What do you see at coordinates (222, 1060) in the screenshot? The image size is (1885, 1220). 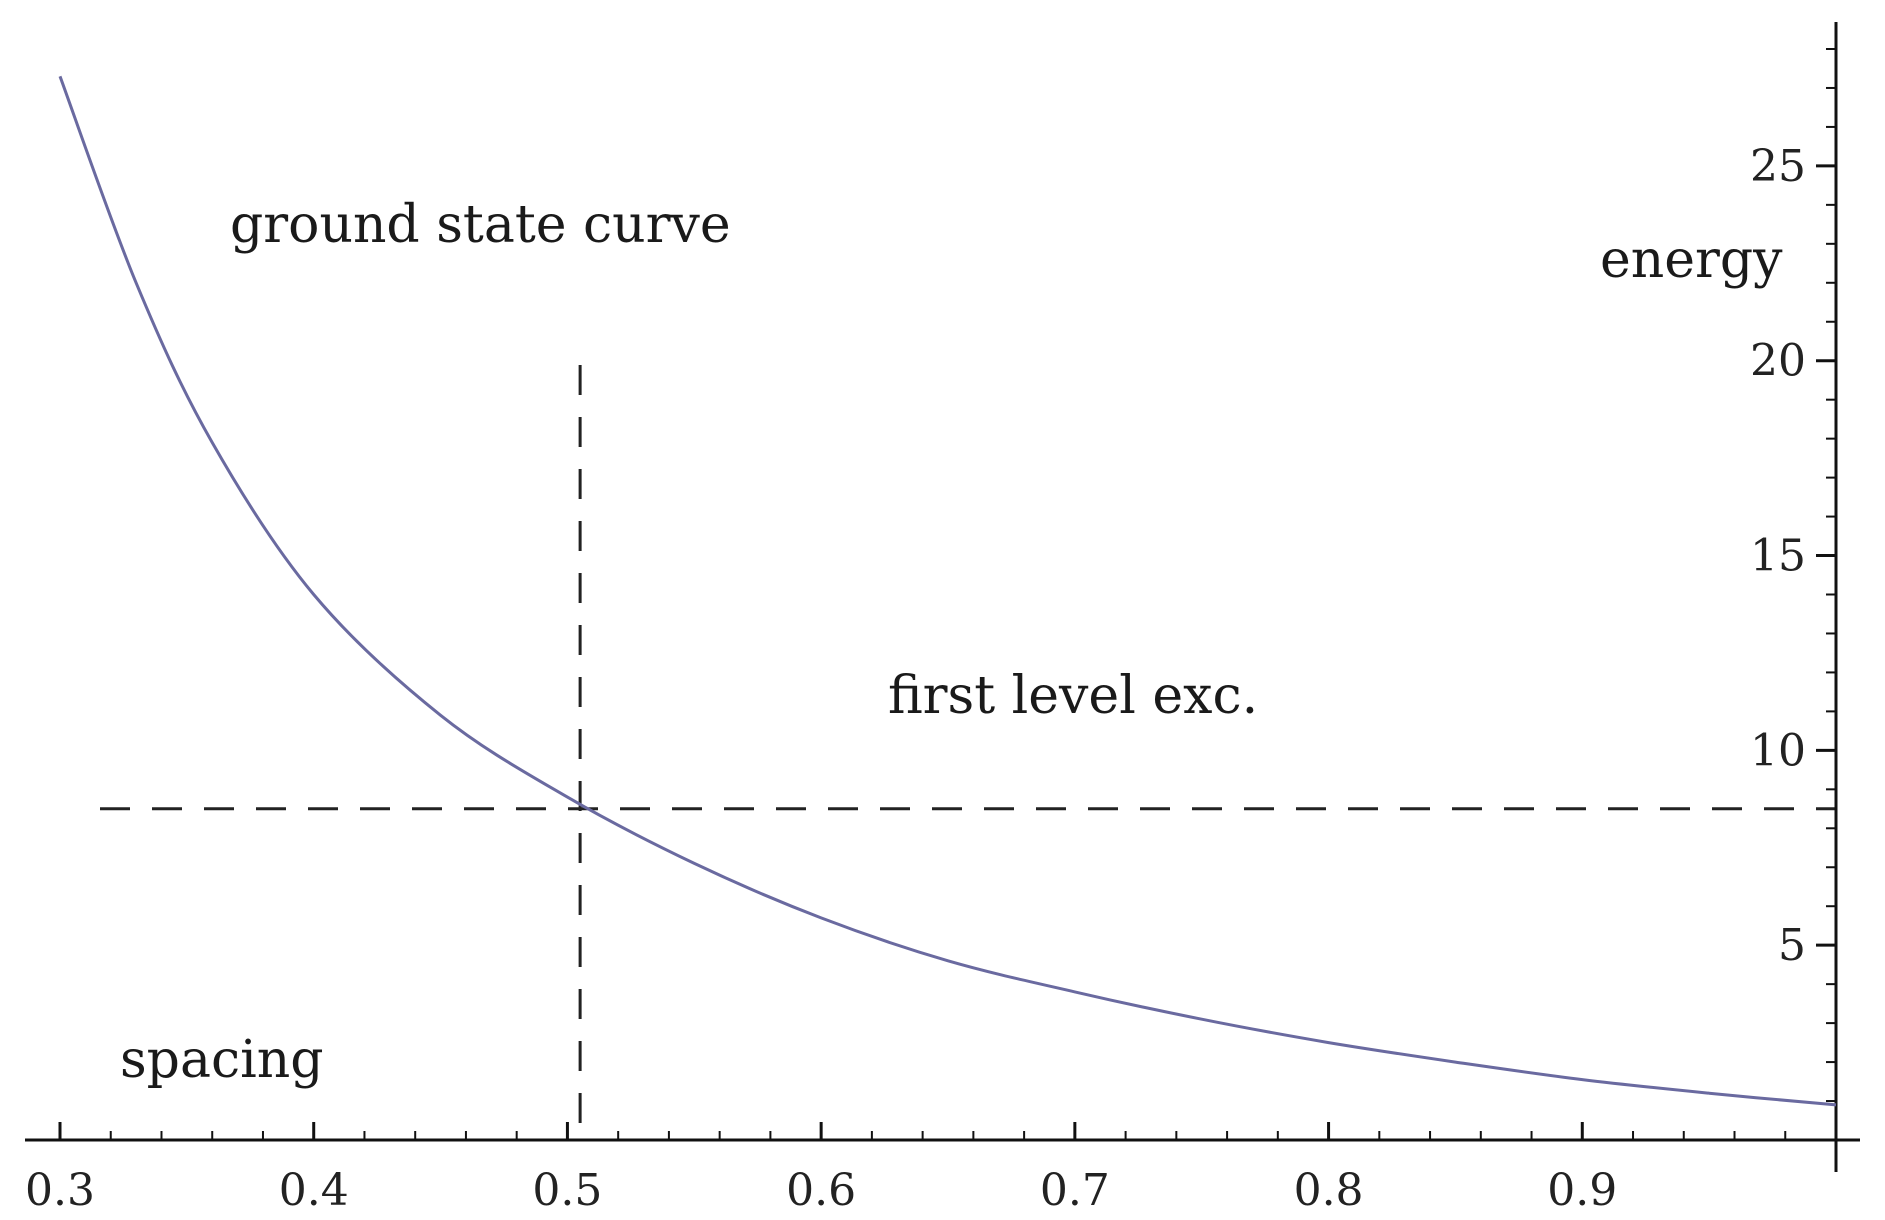 I see `x-axis-label: spacing` at bounding box center [222, 1060].